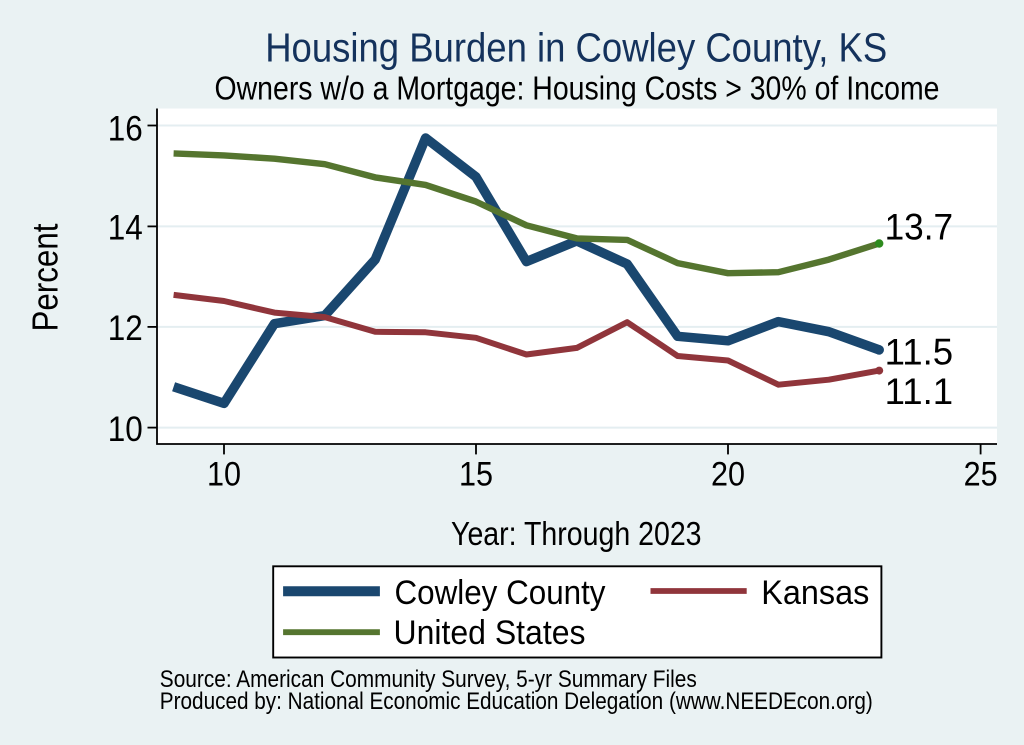  What do you see at coordinates (981, 474) in the screenshot?
I see `svg-text: 25` at bounding box center [981, 474].